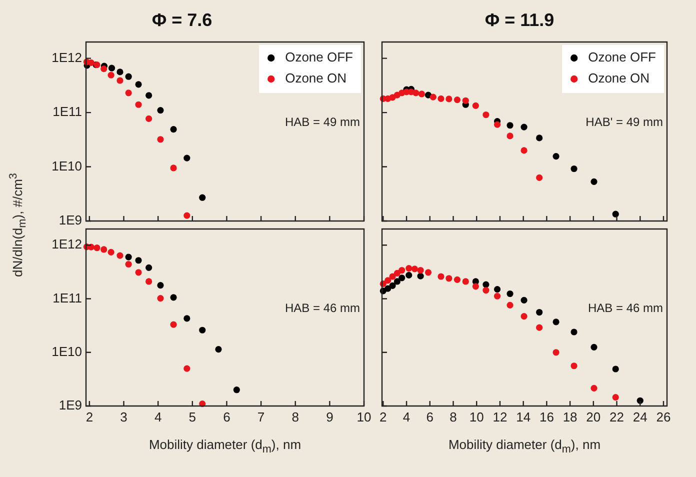 The image size is (696, 477). What do you see at coordinates (519, 20) in the screenshot?
I see `chart-title: Φ = 11.9` at bounding box center [519, 20].